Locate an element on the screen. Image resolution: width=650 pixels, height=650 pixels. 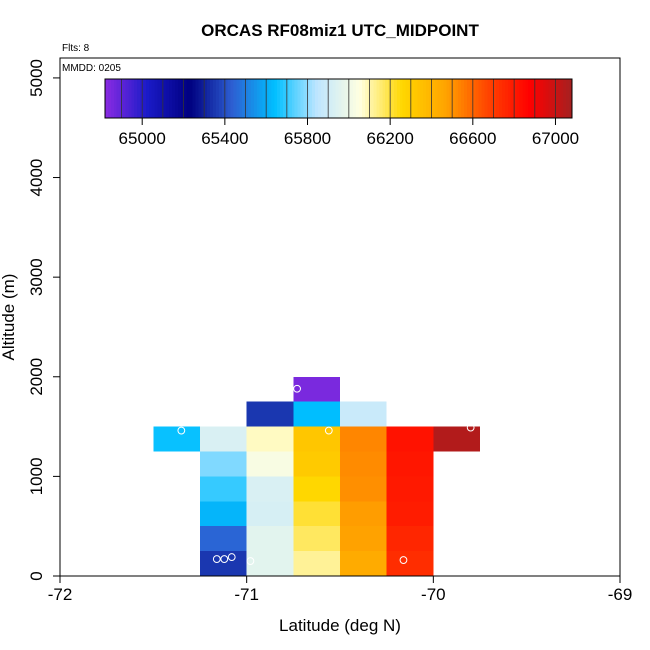
x-tick-label: -72 is located at coordinates (60, 594).